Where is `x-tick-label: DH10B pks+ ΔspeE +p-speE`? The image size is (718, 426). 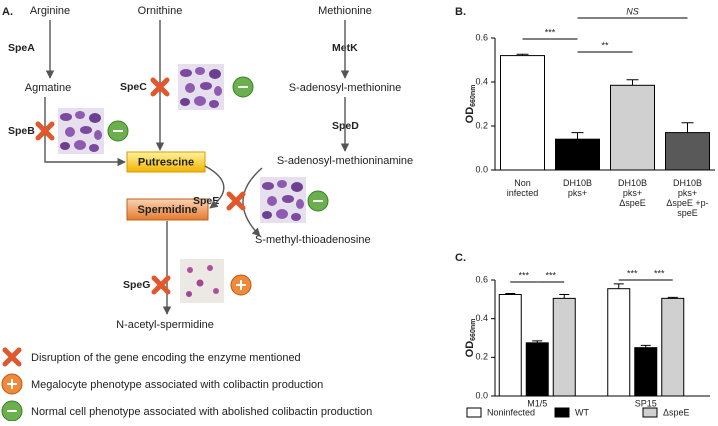
x-tick-label: DH10B pks+ ΔspeE +p-speE is located at coordinates (687, 198).